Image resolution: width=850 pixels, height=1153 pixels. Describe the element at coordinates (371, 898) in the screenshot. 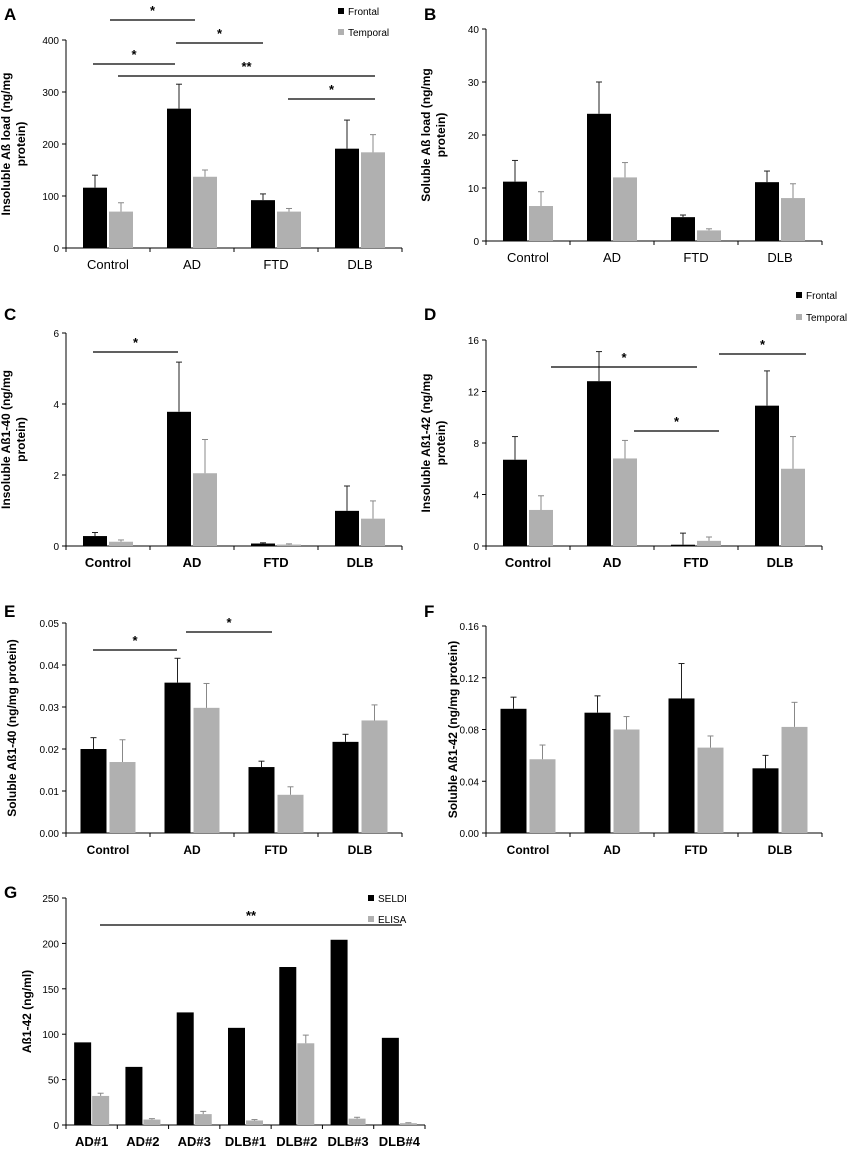

I see `legend-swatch-seldi` at that location.